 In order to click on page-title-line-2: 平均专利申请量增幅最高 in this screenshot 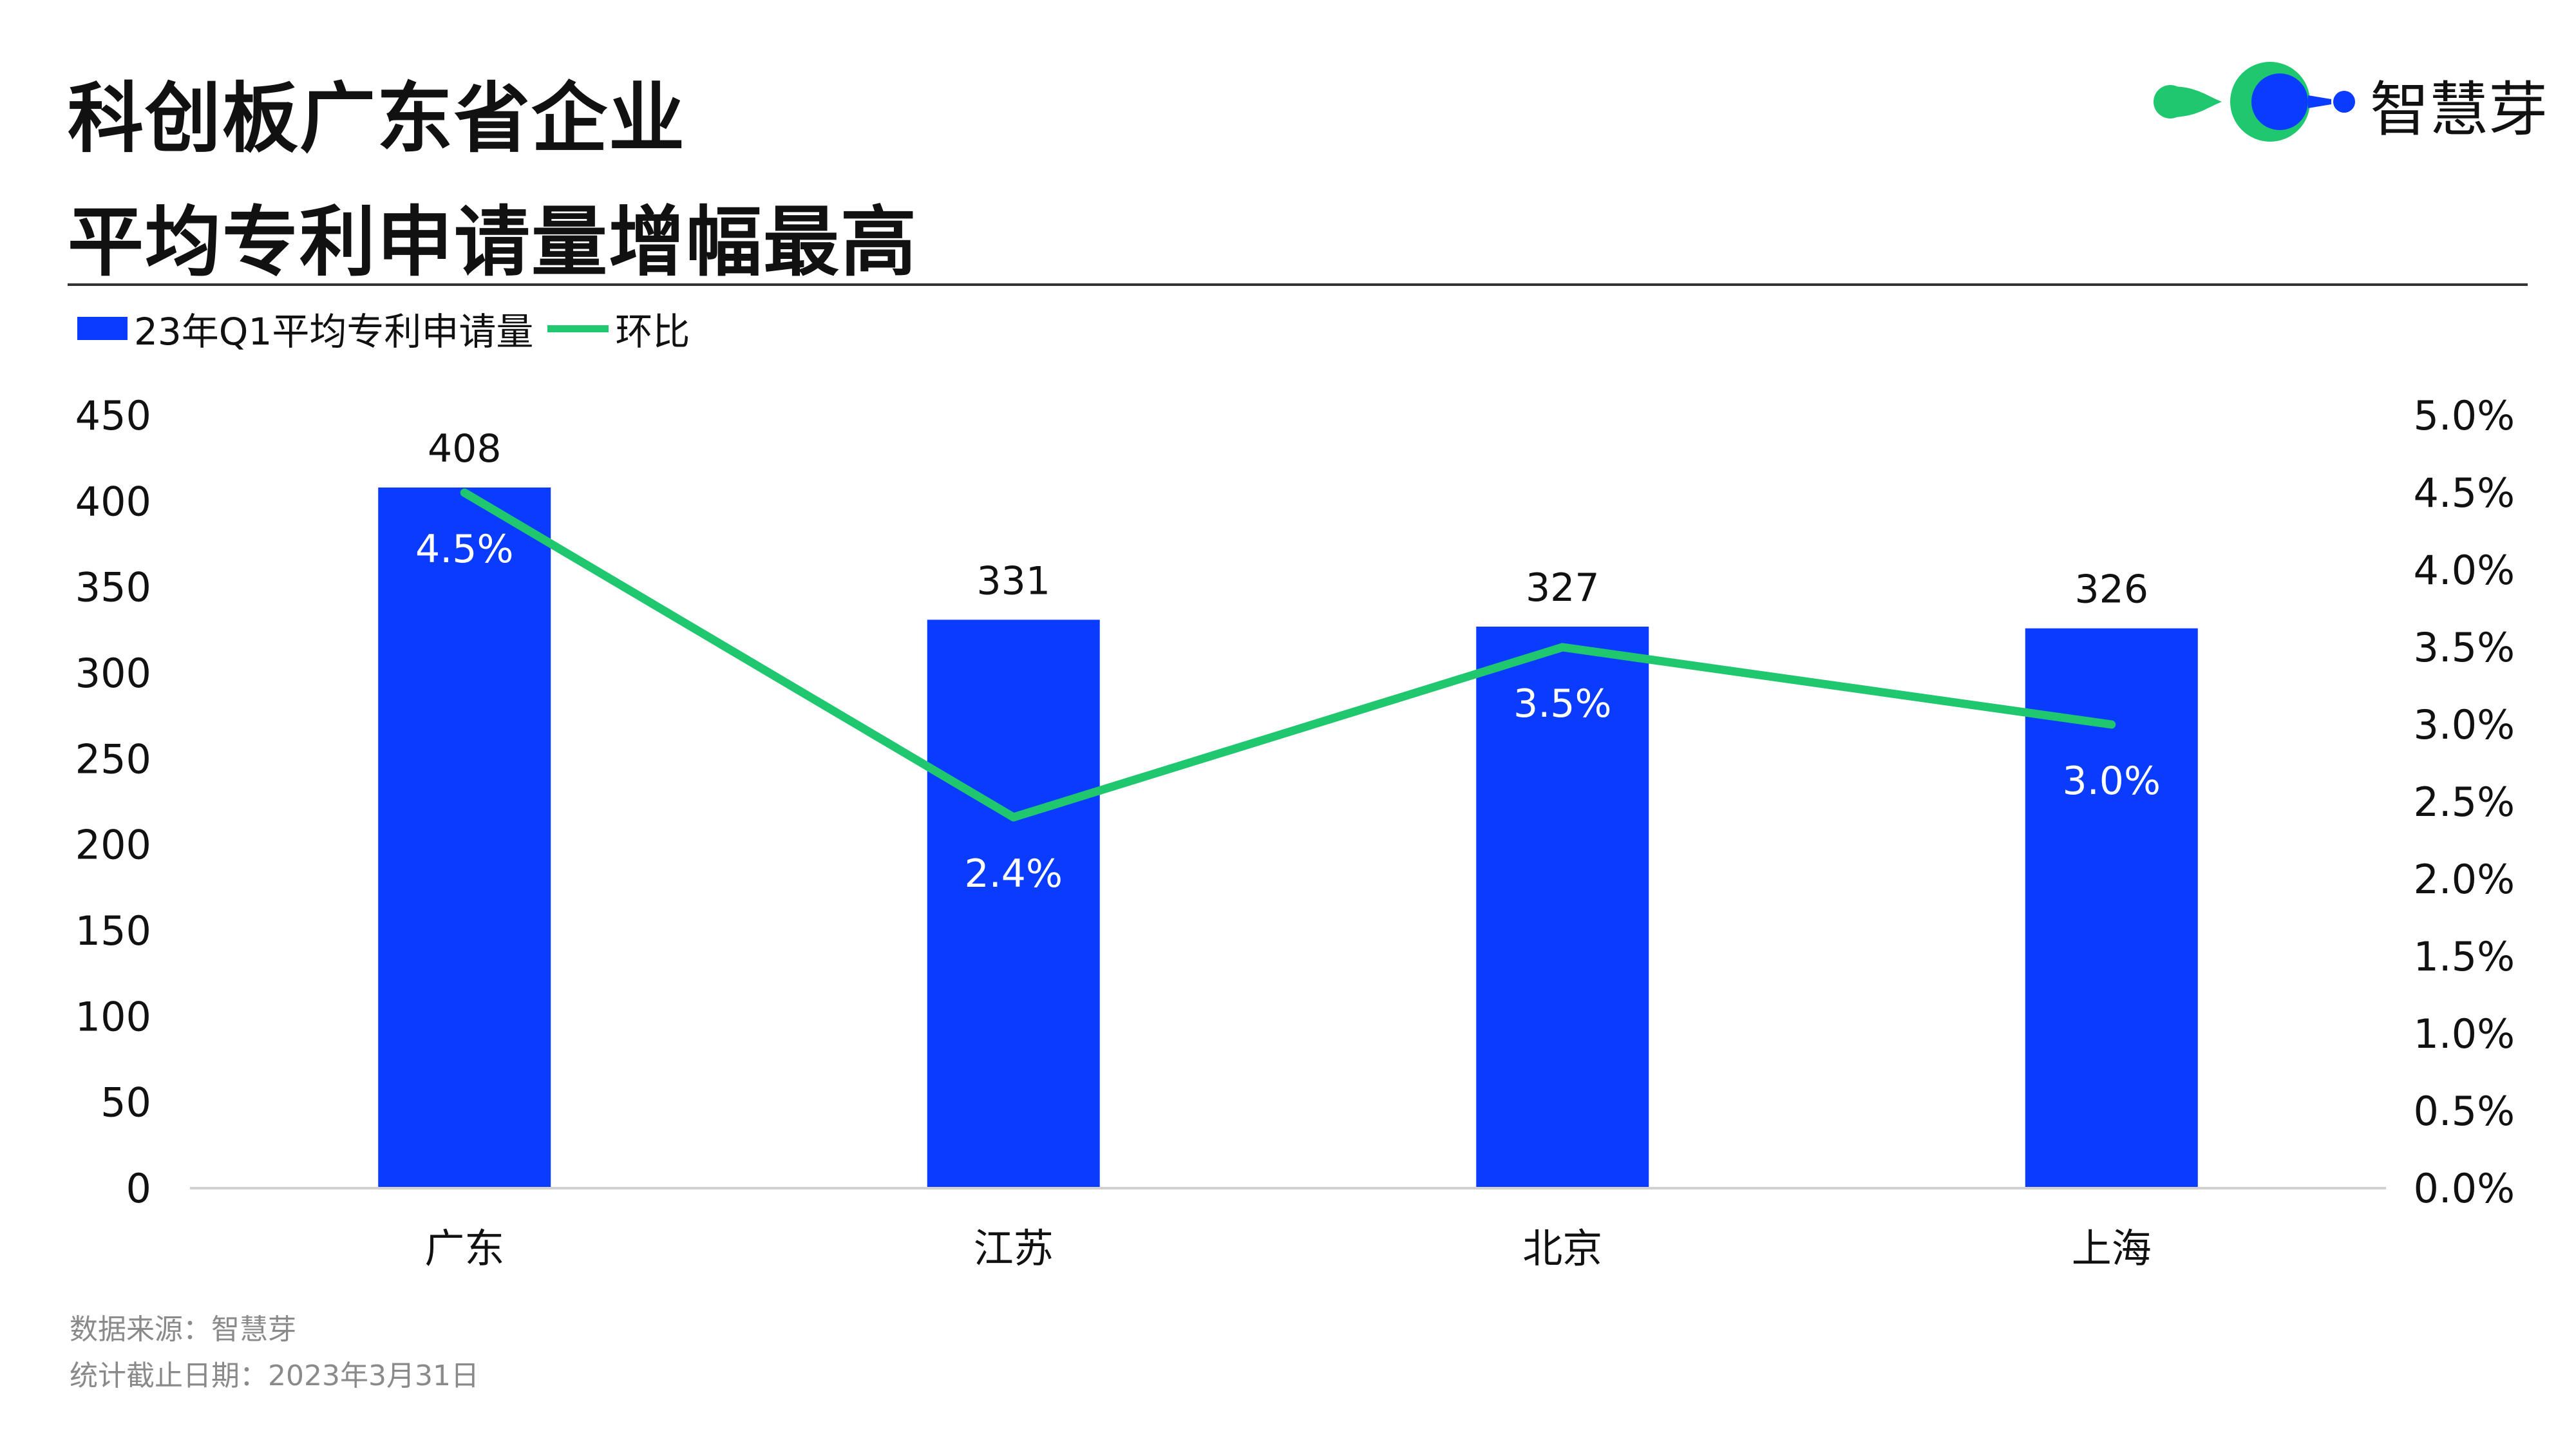, I will do `click(493, 242)`.